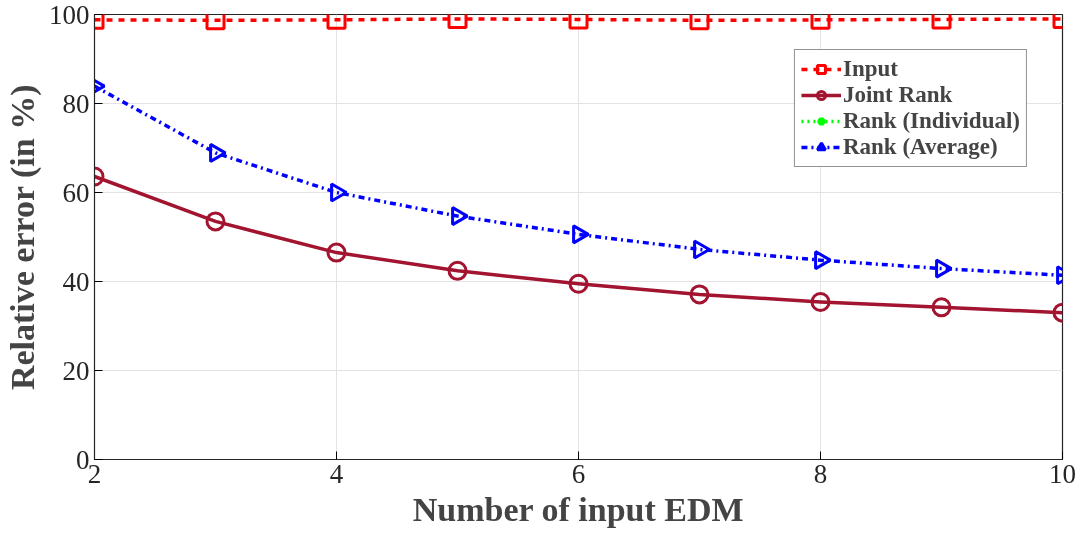  I want to click on x-axis-title: Number of input EDM, so click(578, 509).